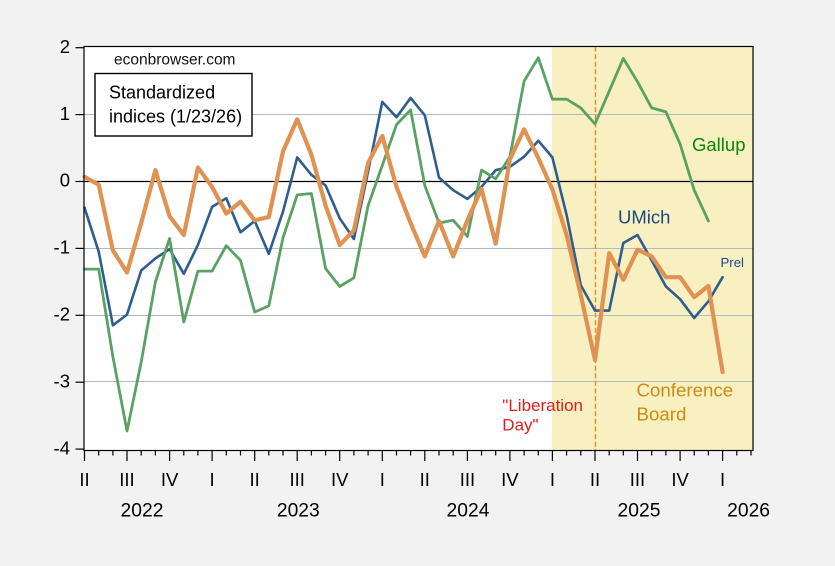  I want to click on svg-text: 2023, so click(298, 511).